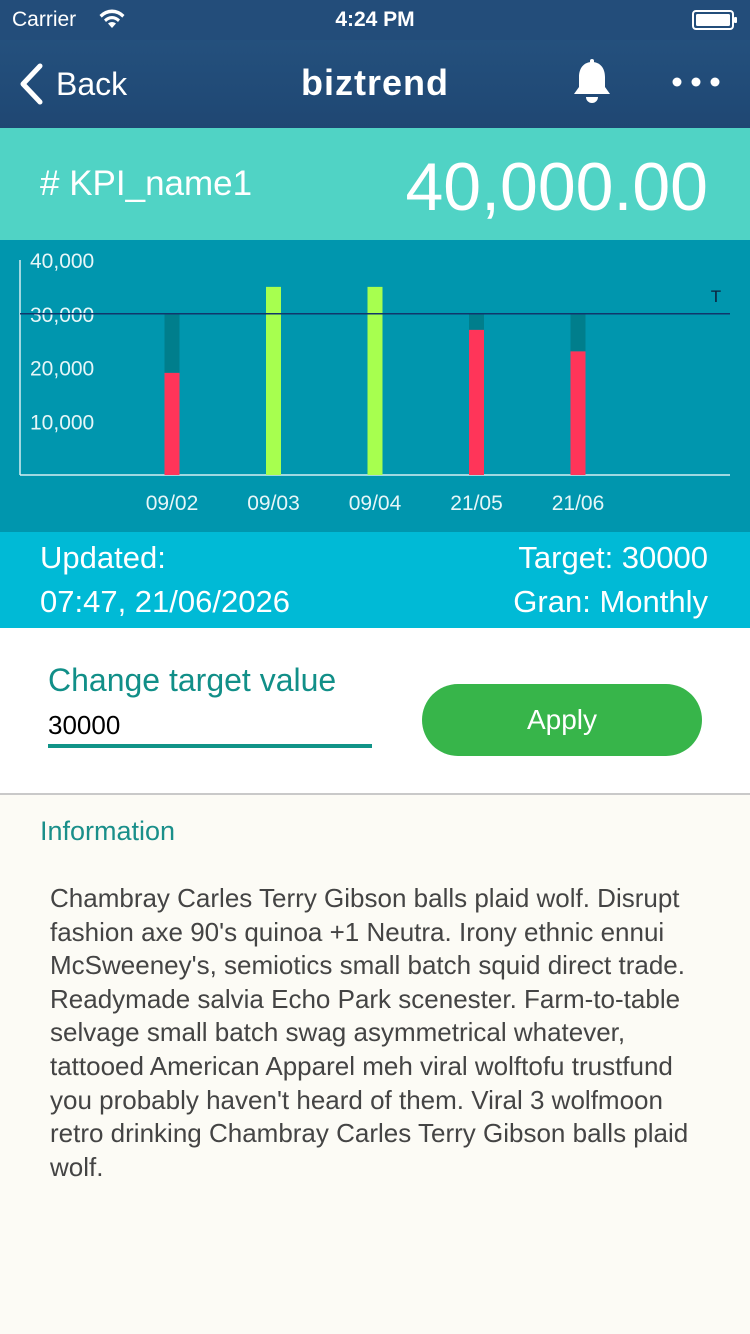  Describe the element at coordinates (273, 503) in the screenshot. I see `x-tick-label: 09/03` at that location.